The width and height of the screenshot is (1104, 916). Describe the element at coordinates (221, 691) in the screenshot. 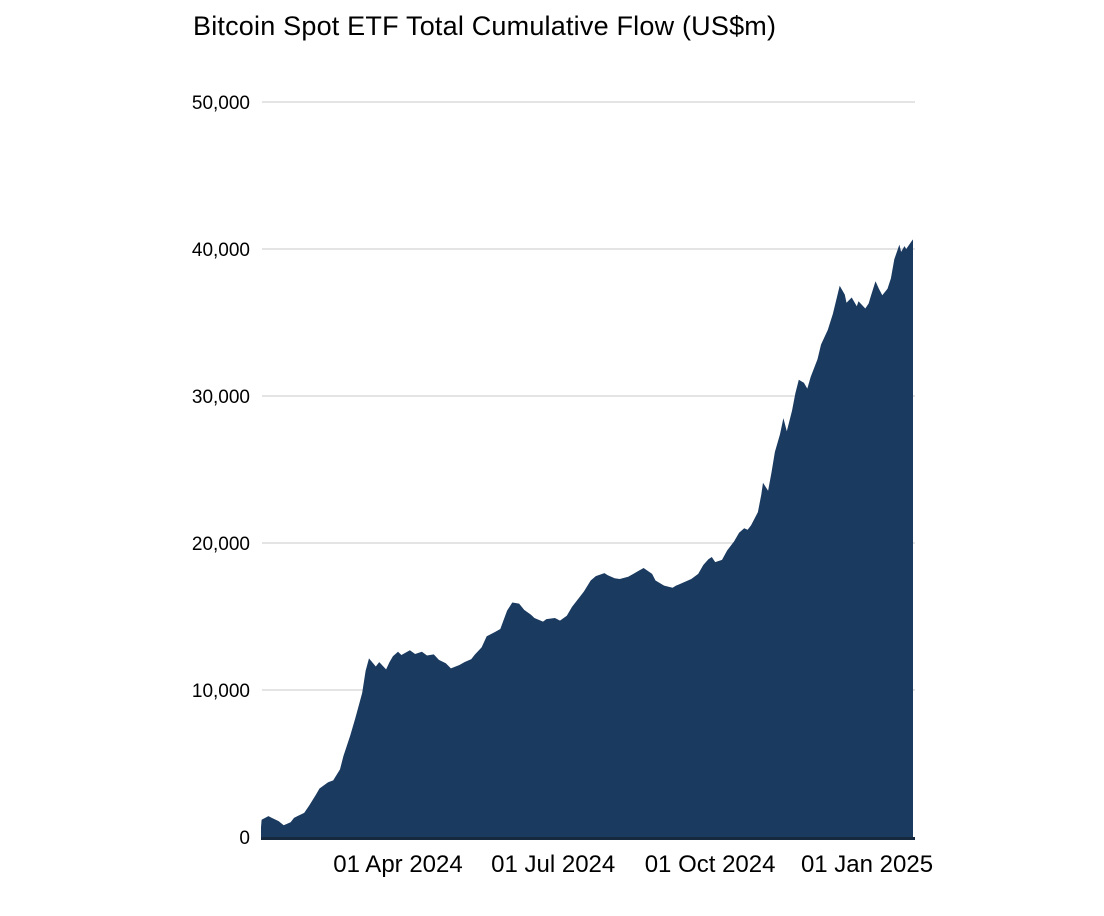

I see `y-axis-tick-label: 10,000` at that location.